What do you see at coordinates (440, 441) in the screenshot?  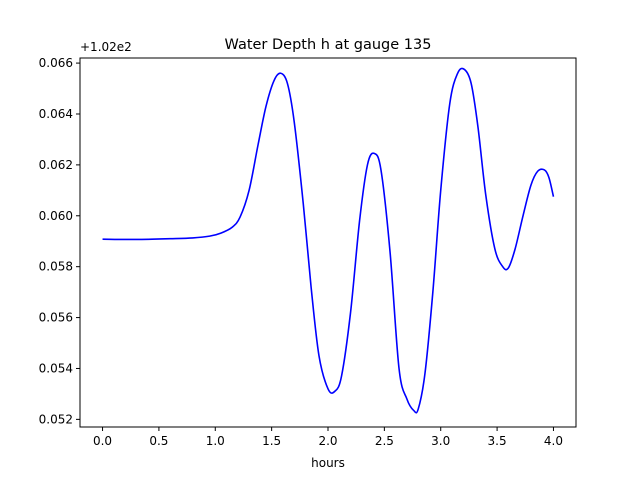 I see `x-tick-label: 3.0` at bounding box center [440, 441].